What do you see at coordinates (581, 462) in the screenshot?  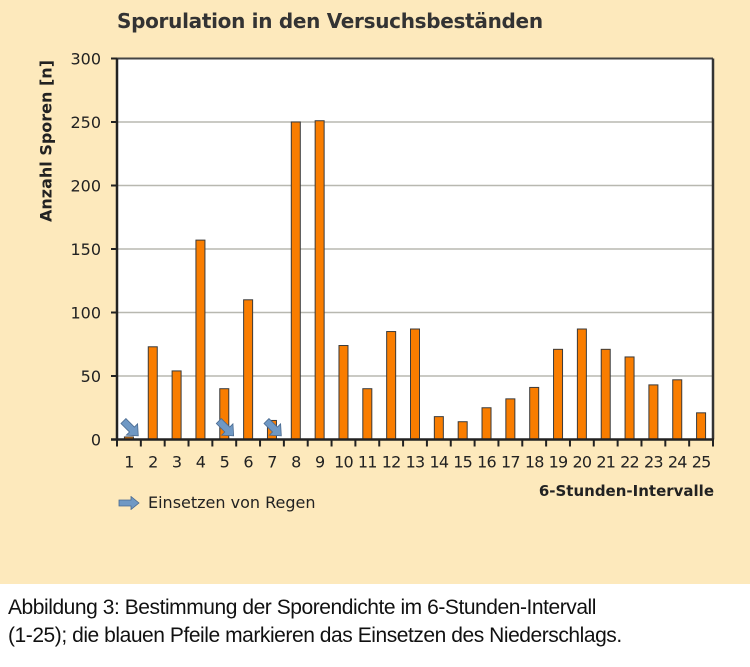 I see `x-tick-label: 20` at bounding box center [581, 462].